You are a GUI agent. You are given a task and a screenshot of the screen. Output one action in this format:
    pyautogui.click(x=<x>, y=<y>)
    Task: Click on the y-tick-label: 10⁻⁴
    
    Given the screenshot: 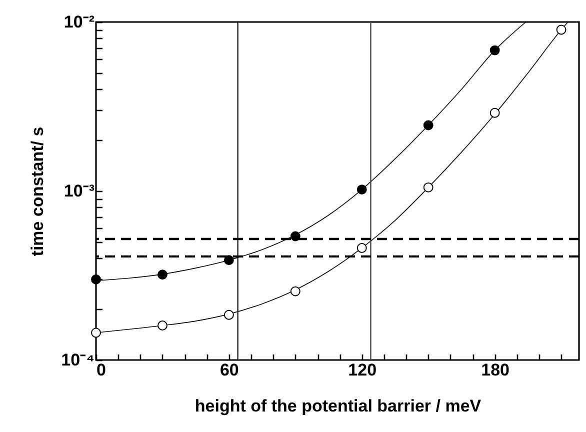 What is the action you would take?
    pyautogui.click(x=77, y=360)
    